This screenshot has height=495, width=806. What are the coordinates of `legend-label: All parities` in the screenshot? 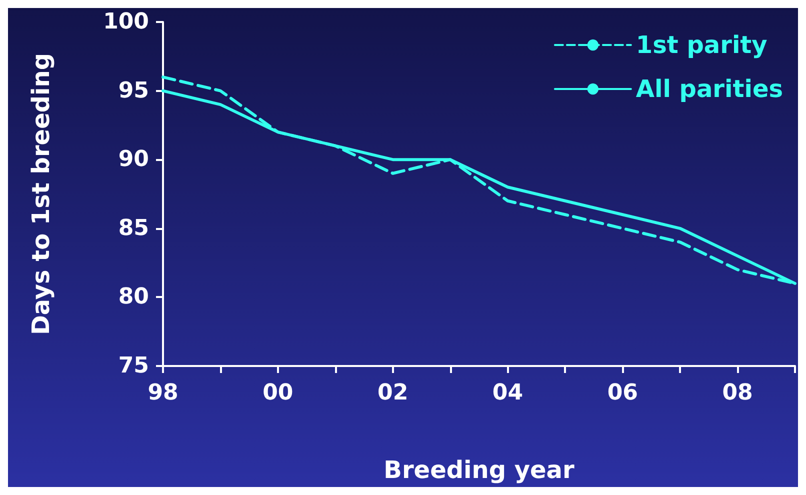 It's located at (710, 89).